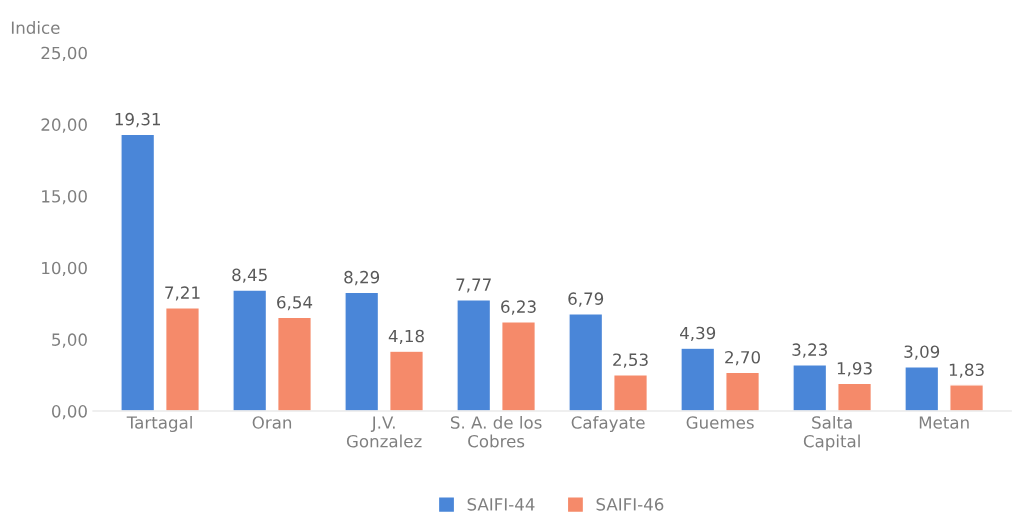 Image resolution: width=1032 pixels, height=527 pixels. Describe the element at coordinates (295, 303) in the screenshot. I see `data-label: 6,54` at that location.